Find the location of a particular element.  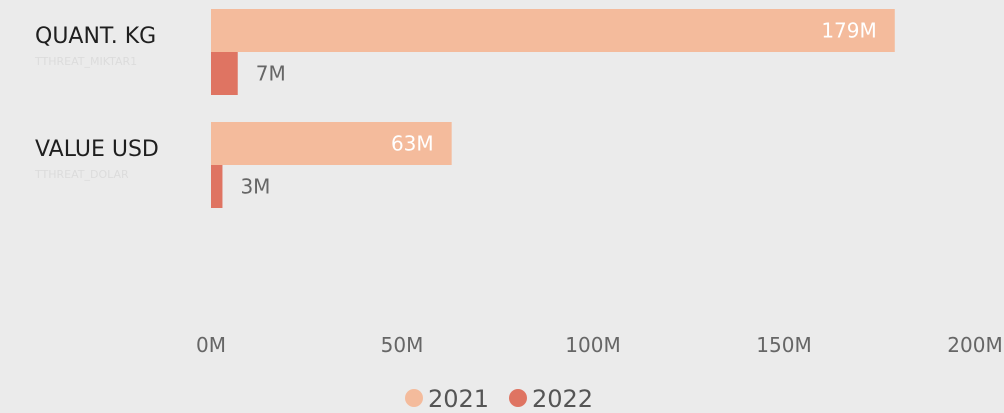

category-sublabel: TTHREAT_MIKTAR1 is located at coordinates (85, 61).